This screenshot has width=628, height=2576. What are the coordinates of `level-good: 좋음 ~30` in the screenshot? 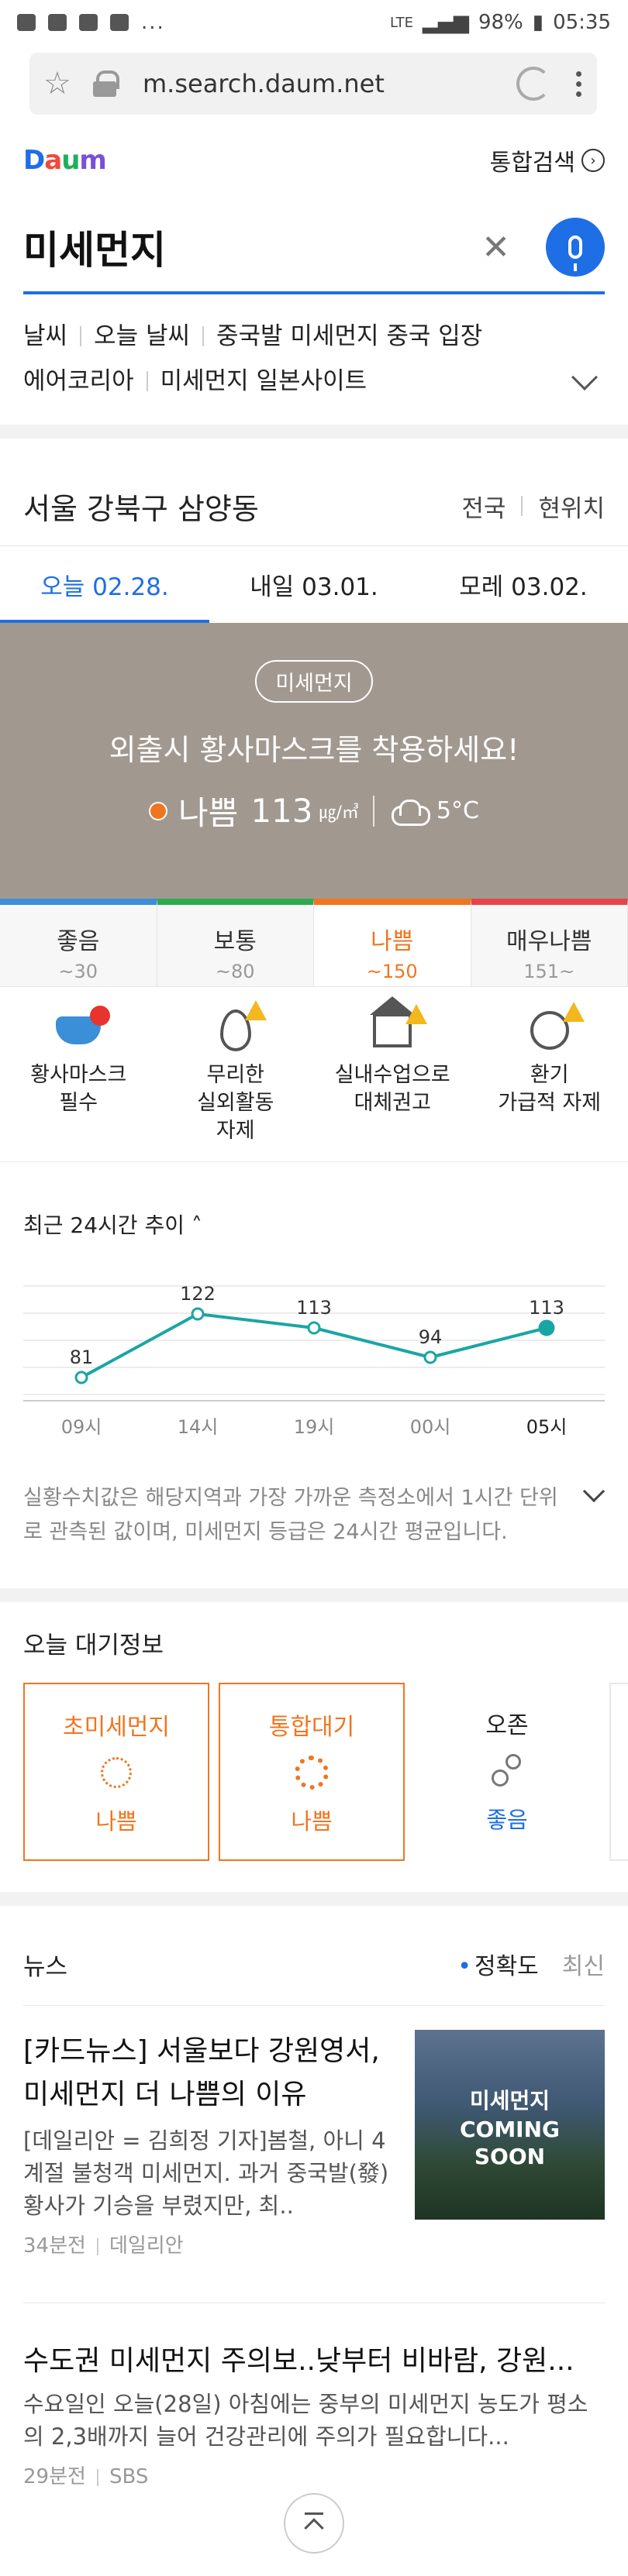 It's located at (78, 942).